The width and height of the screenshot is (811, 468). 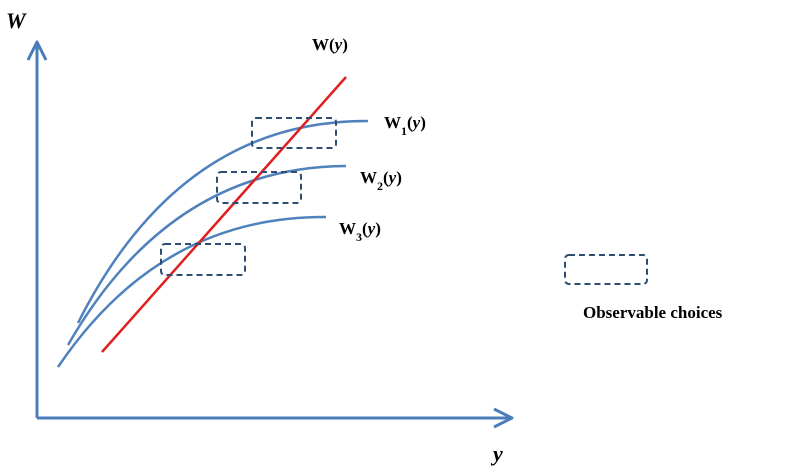 What do you see at coordinates (16, 20) in the screenshot?
I see `y-axis-label: W` at bounding box center [16, 20].